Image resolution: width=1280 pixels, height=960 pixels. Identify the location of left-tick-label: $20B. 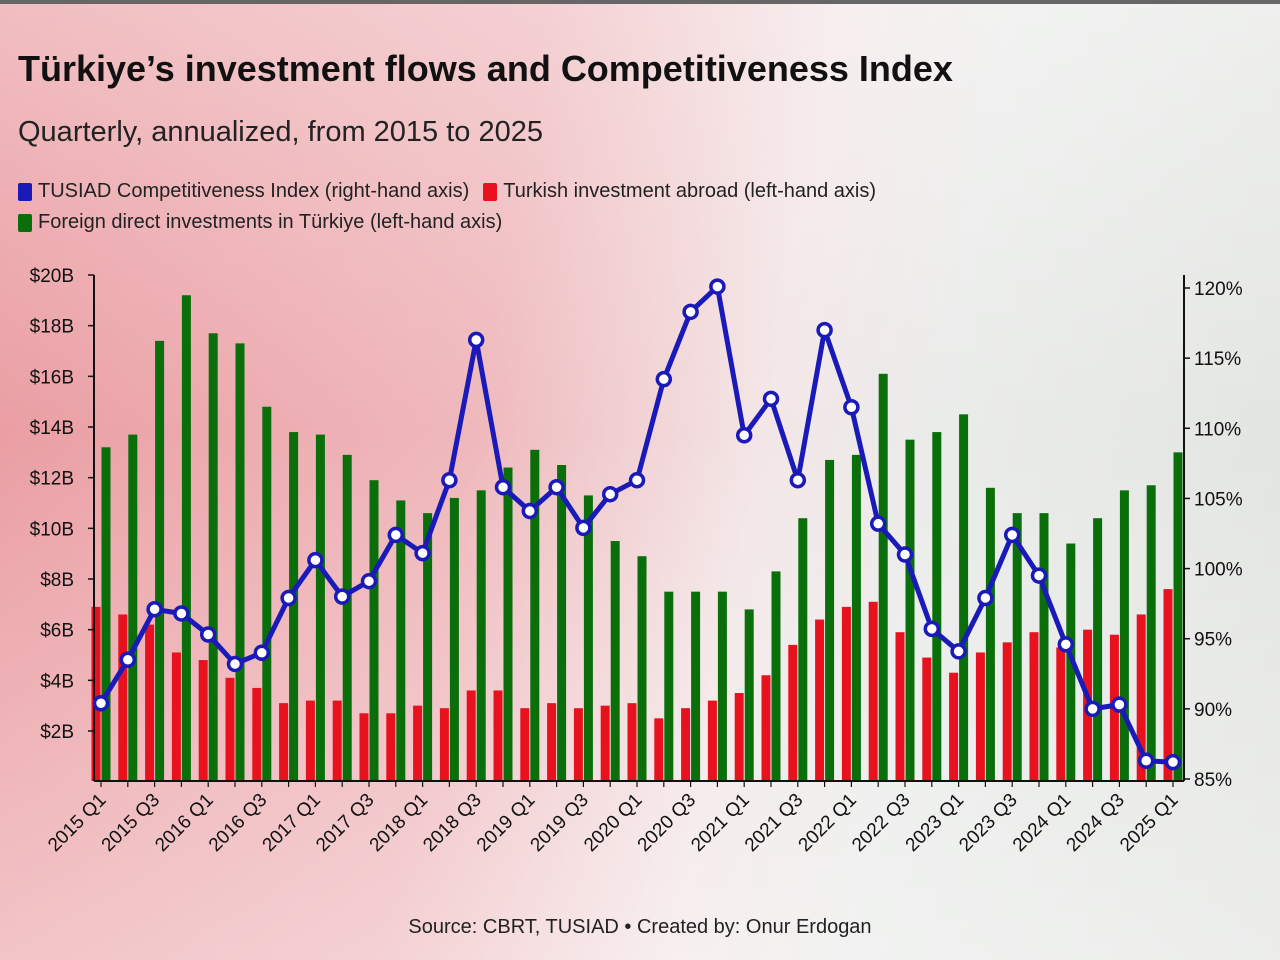
(52, 276).